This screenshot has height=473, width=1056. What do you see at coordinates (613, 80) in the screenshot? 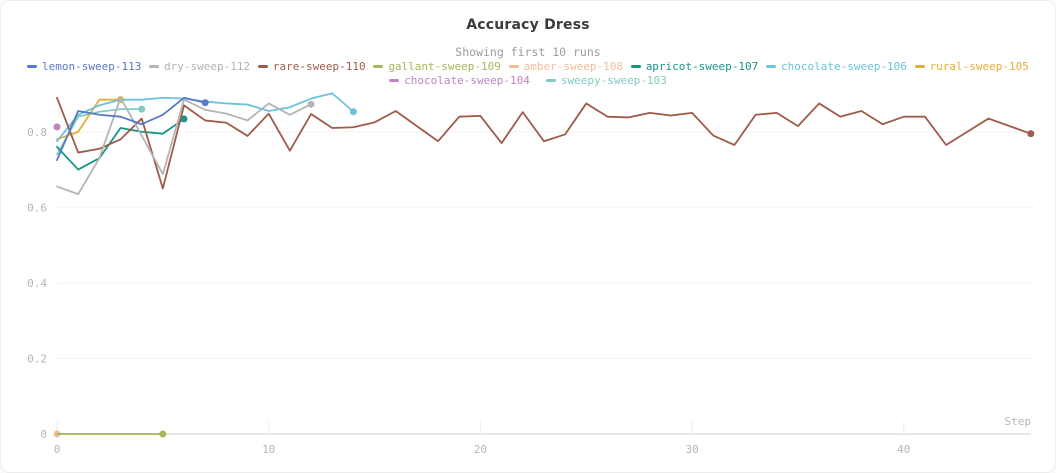
I see `legend-label: sweepy-sweep-103` at bounding box center [613, 80].